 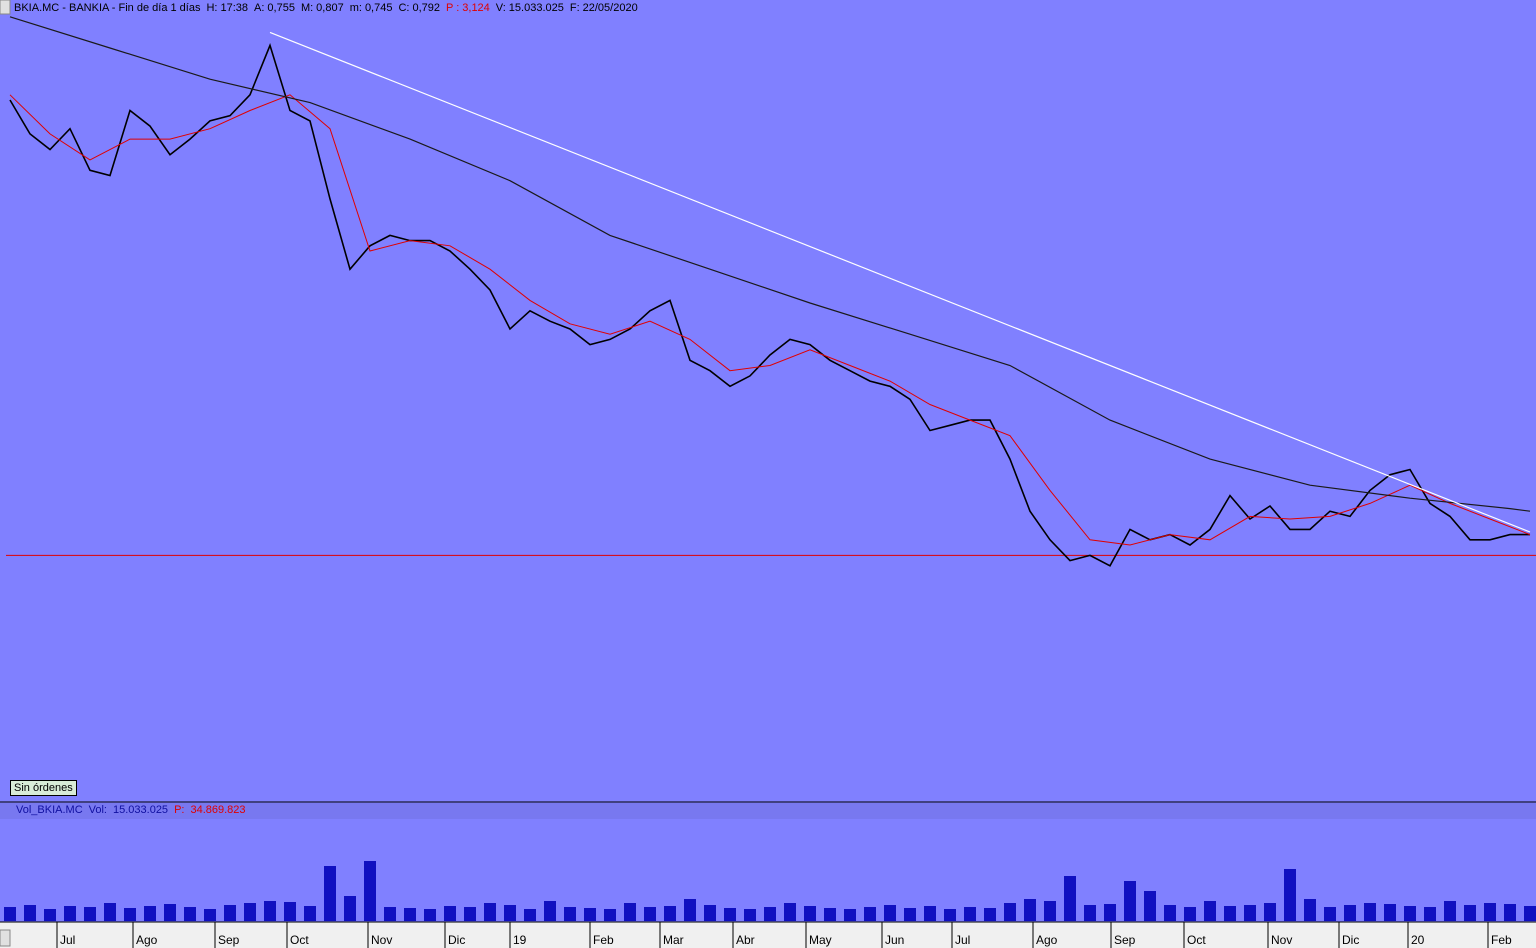 I want to click on header-field: F: 22/05/2020, so click(x=604, y=8).